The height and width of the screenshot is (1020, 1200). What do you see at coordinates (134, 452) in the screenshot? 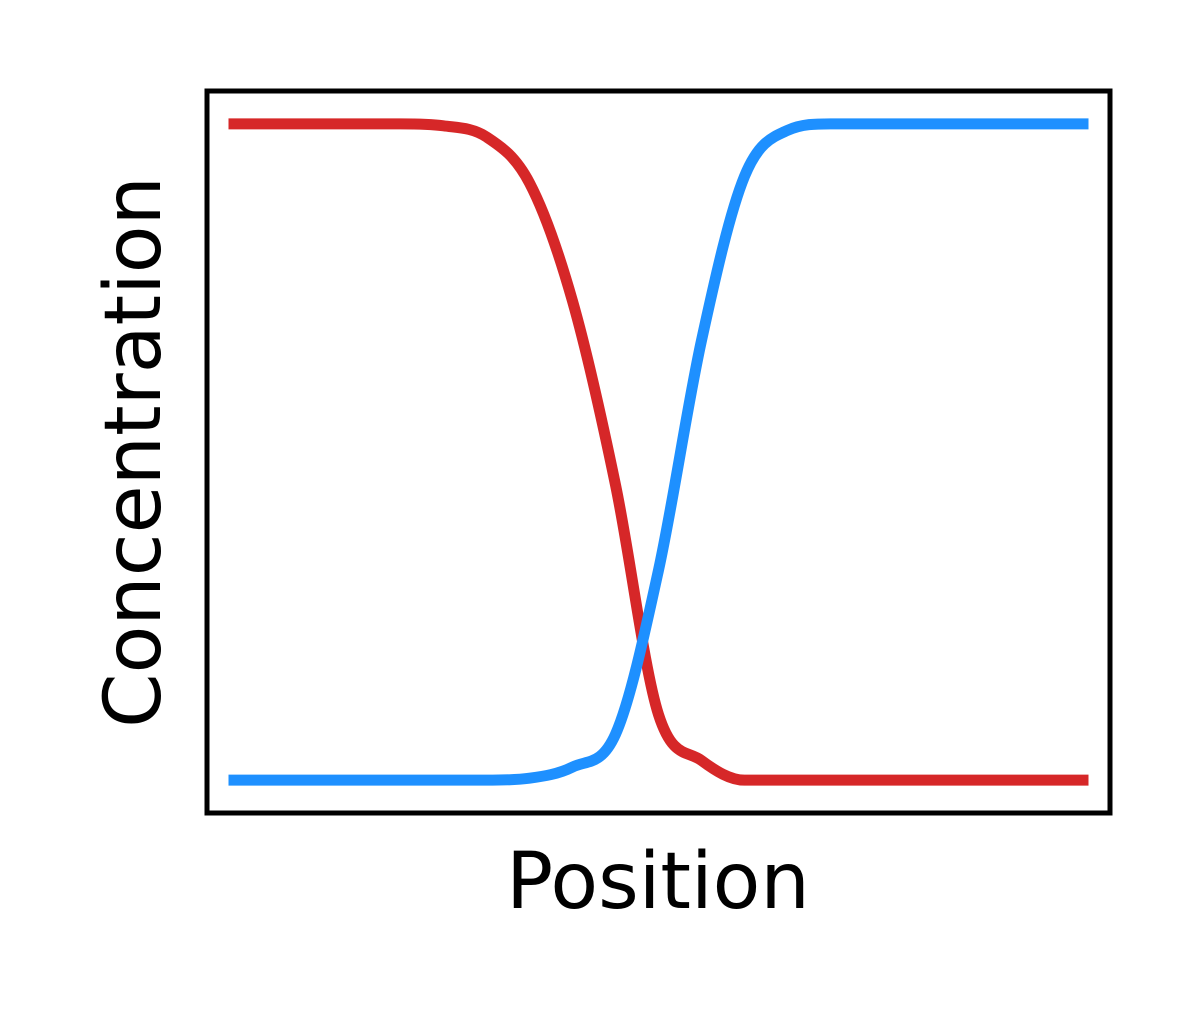
I see `y-axis-label: Concentration` at bounding box center [134, 452].